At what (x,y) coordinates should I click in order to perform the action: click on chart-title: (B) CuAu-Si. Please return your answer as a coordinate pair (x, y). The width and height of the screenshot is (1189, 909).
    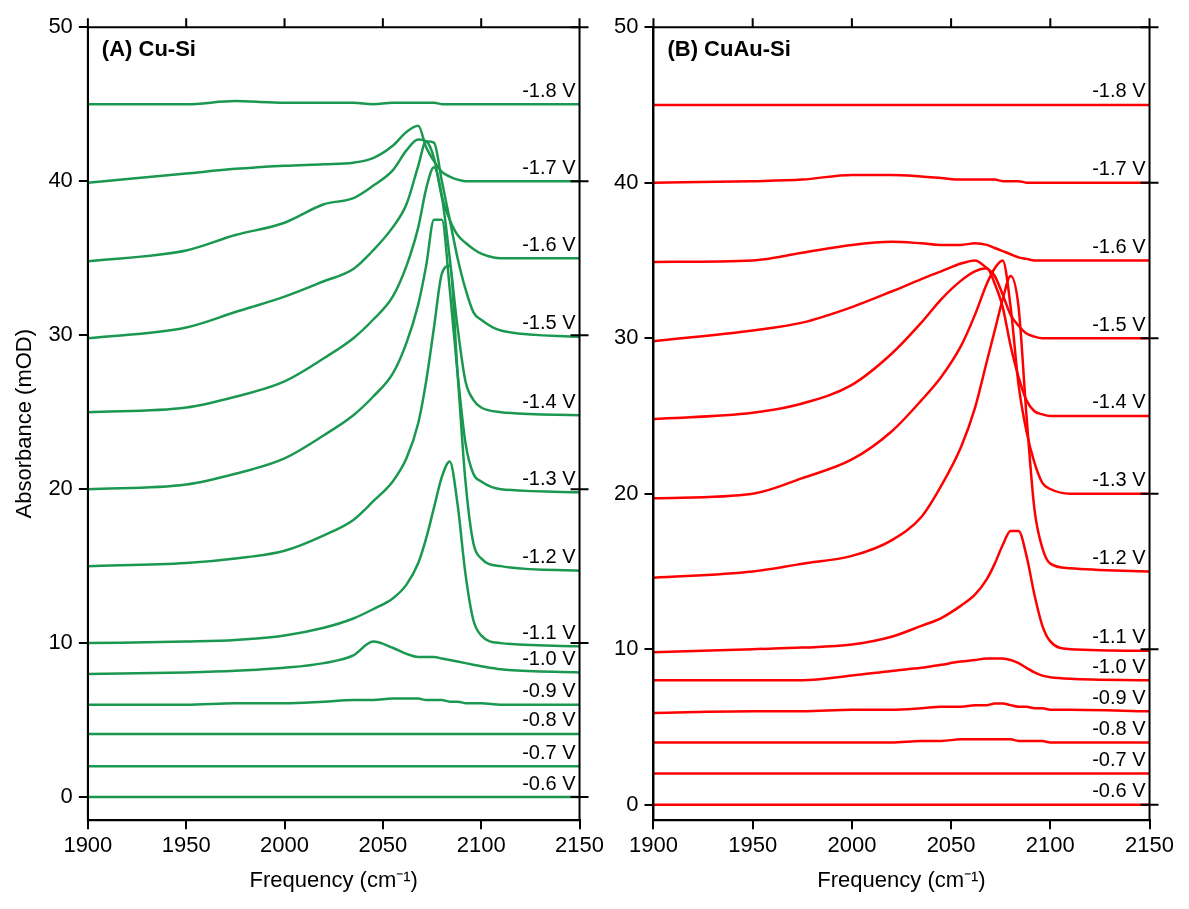
    Looking at the image, I should click on (729, 49).